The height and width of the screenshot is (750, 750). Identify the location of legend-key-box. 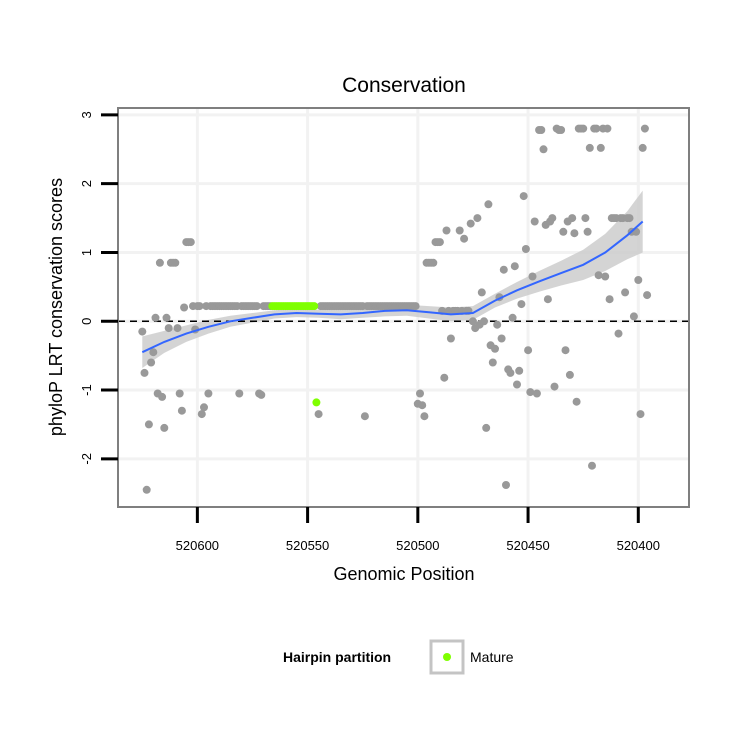
(447, 657).